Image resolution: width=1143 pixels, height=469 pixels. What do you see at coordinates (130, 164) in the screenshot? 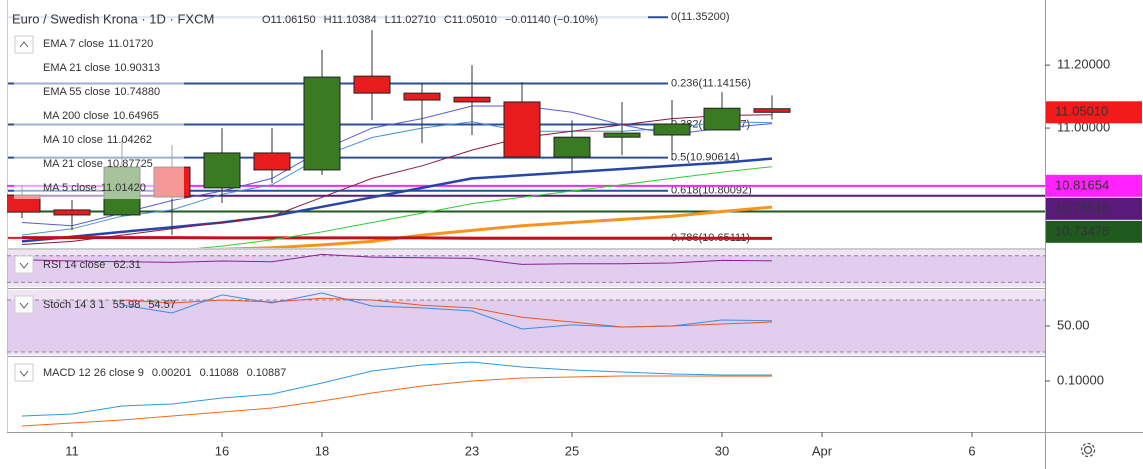
I see `legend-value: 10.87725` at bounding box center [130, 164].